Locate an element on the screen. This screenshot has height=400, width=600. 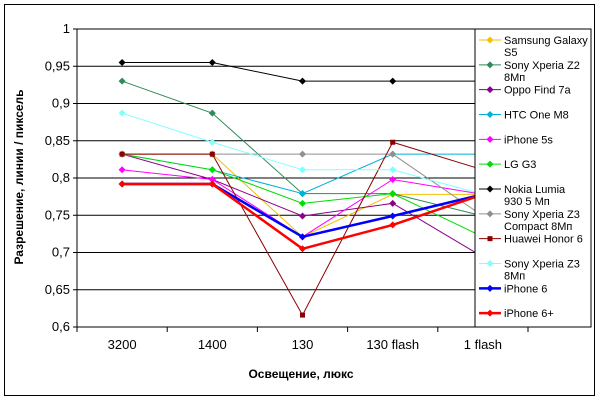
y-tick-label: 0,95 is located at coordinates (57, 65).